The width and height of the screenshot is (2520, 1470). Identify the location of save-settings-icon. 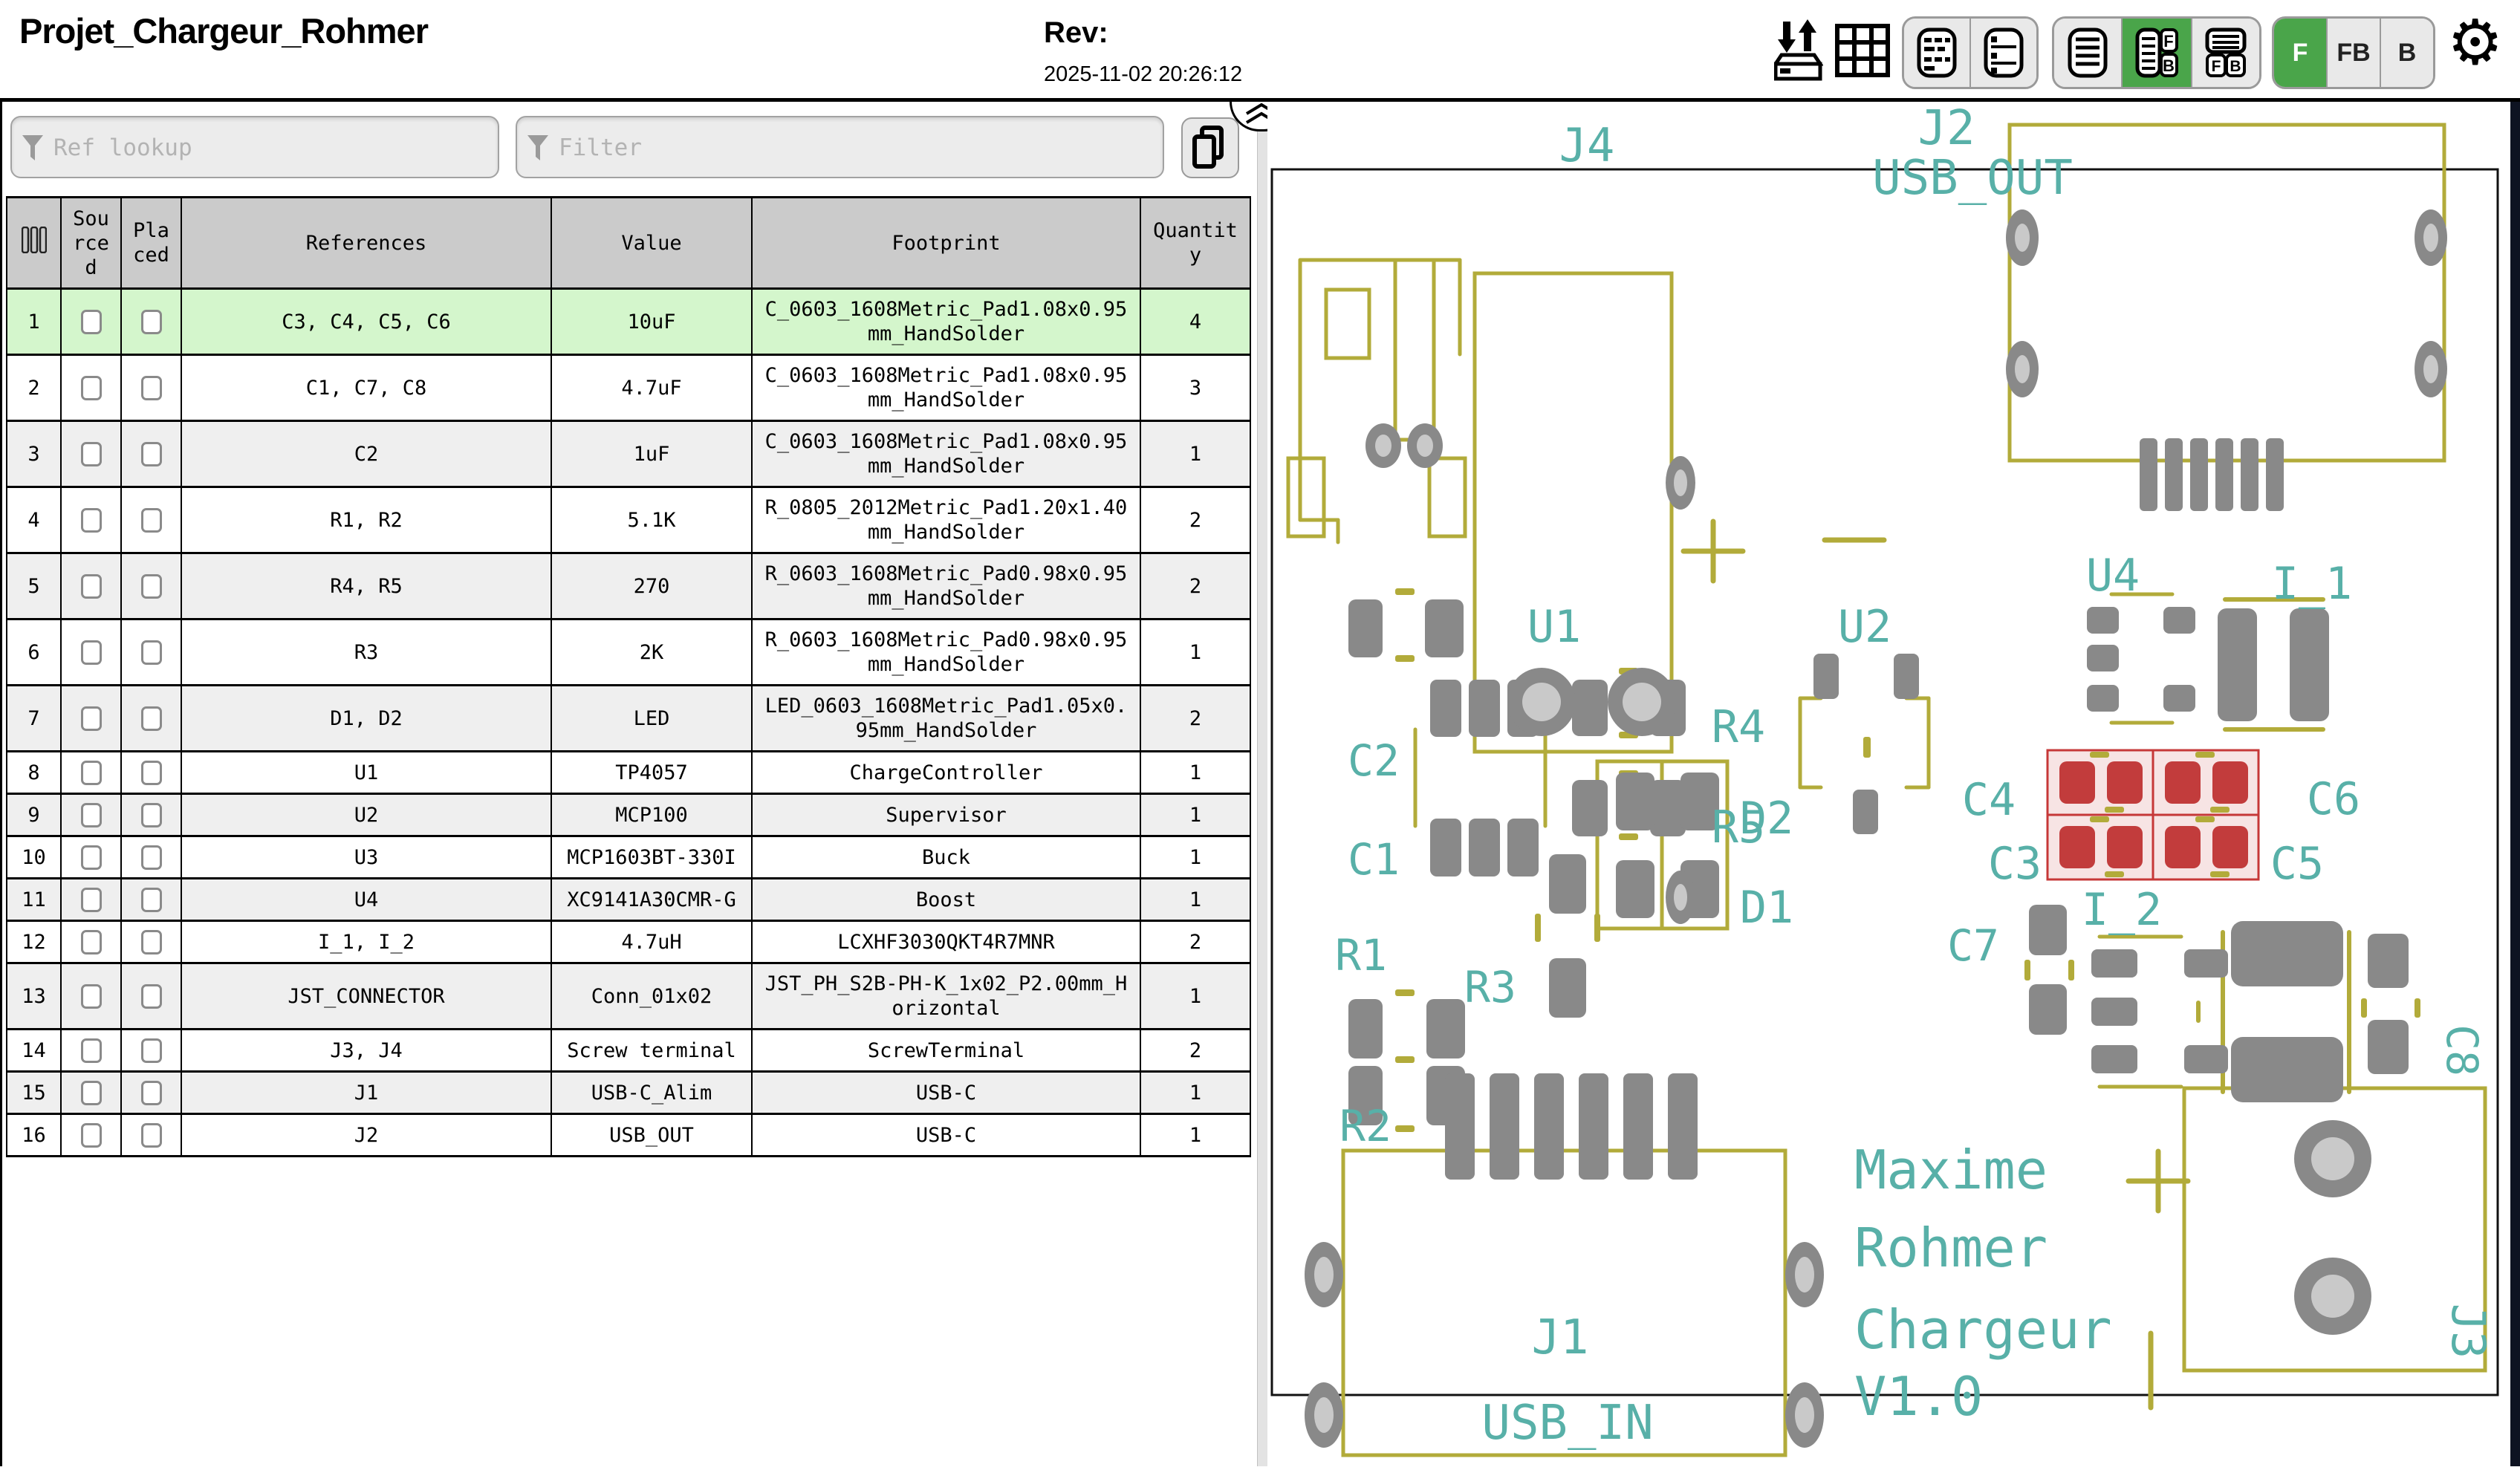
(1798, 52).